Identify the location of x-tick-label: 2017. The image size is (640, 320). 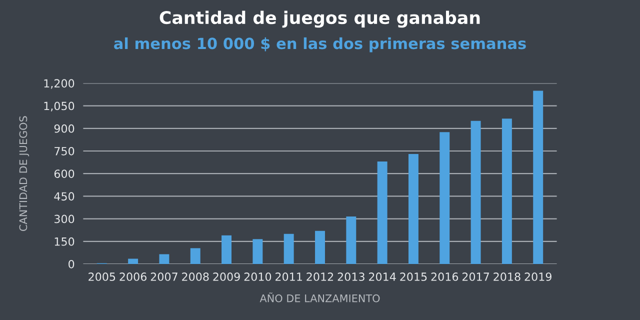
(475, 276).